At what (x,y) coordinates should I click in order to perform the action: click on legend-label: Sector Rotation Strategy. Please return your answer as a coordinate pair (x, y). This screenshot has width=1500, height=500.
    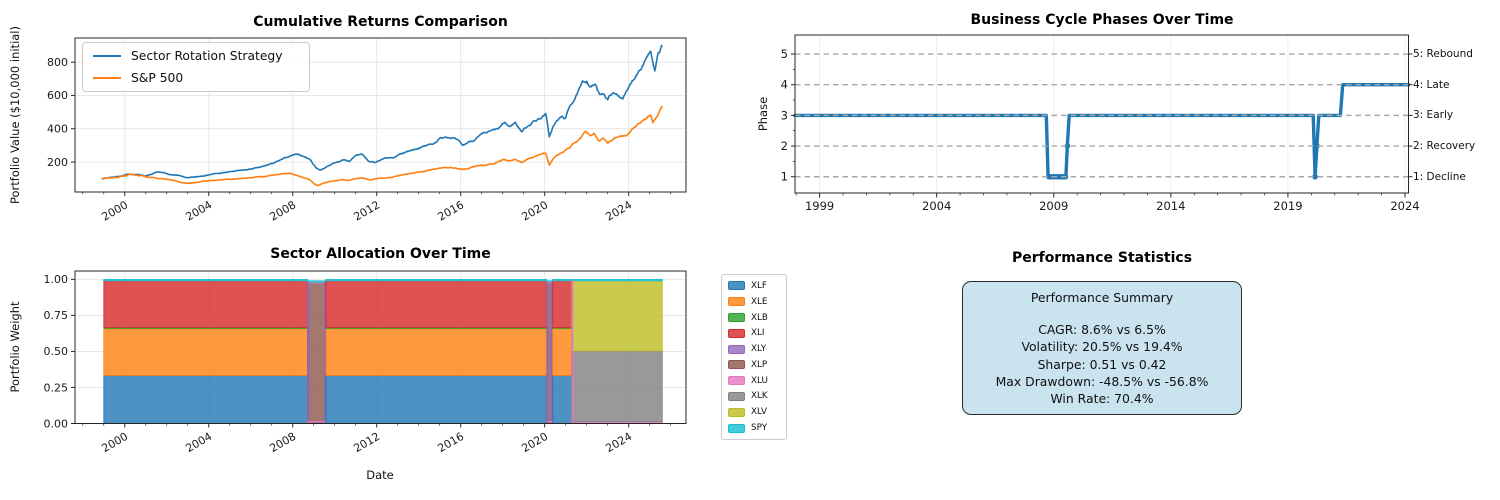
    Looking at the image, I should click on (207, 56).